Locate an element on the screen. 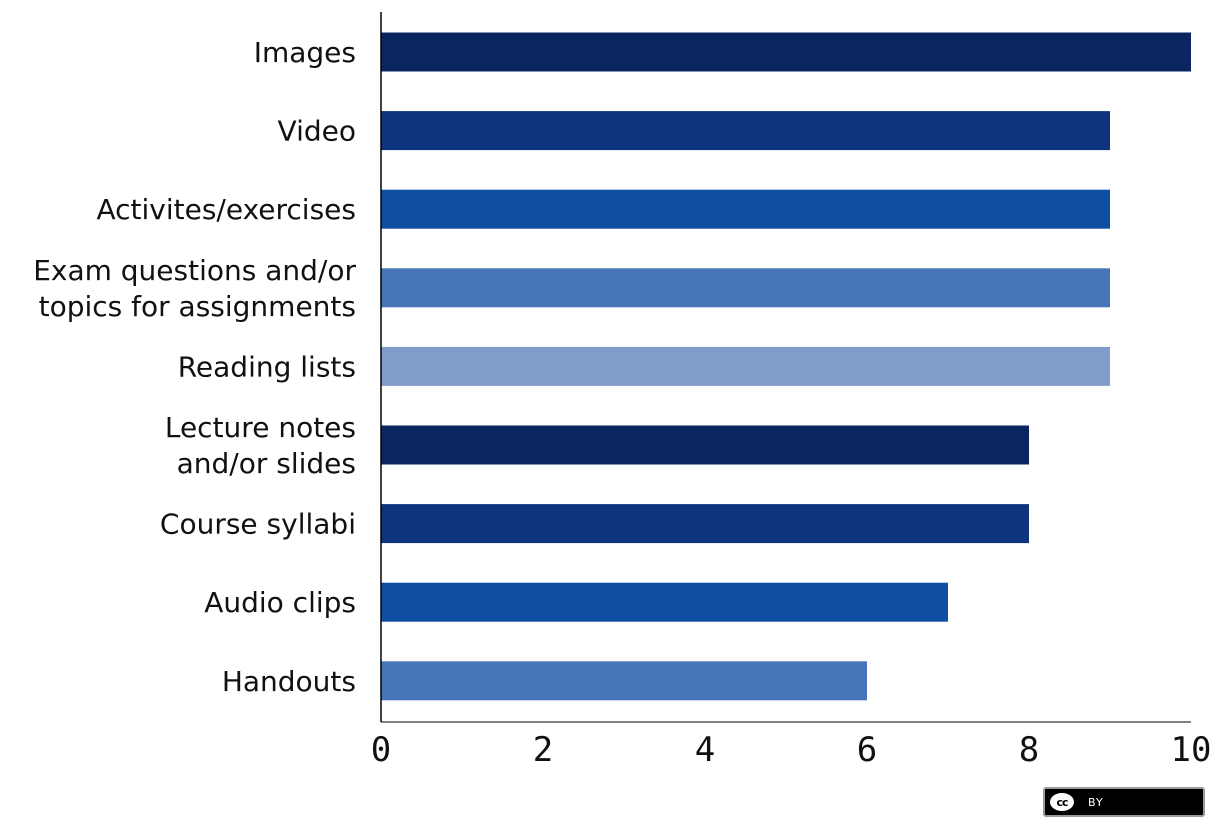 The height and width of the screenshot is (817, 1224). category-label: Images is located at coordinates (305, 52).